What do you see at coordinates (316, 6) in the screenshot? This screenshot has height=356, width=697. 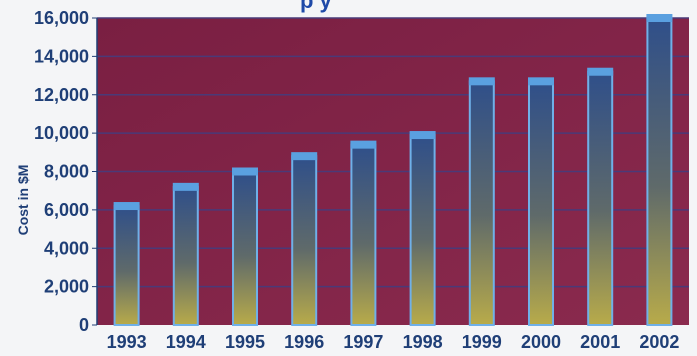 I see `chart-title: p y` at bounding box center [316, 6].